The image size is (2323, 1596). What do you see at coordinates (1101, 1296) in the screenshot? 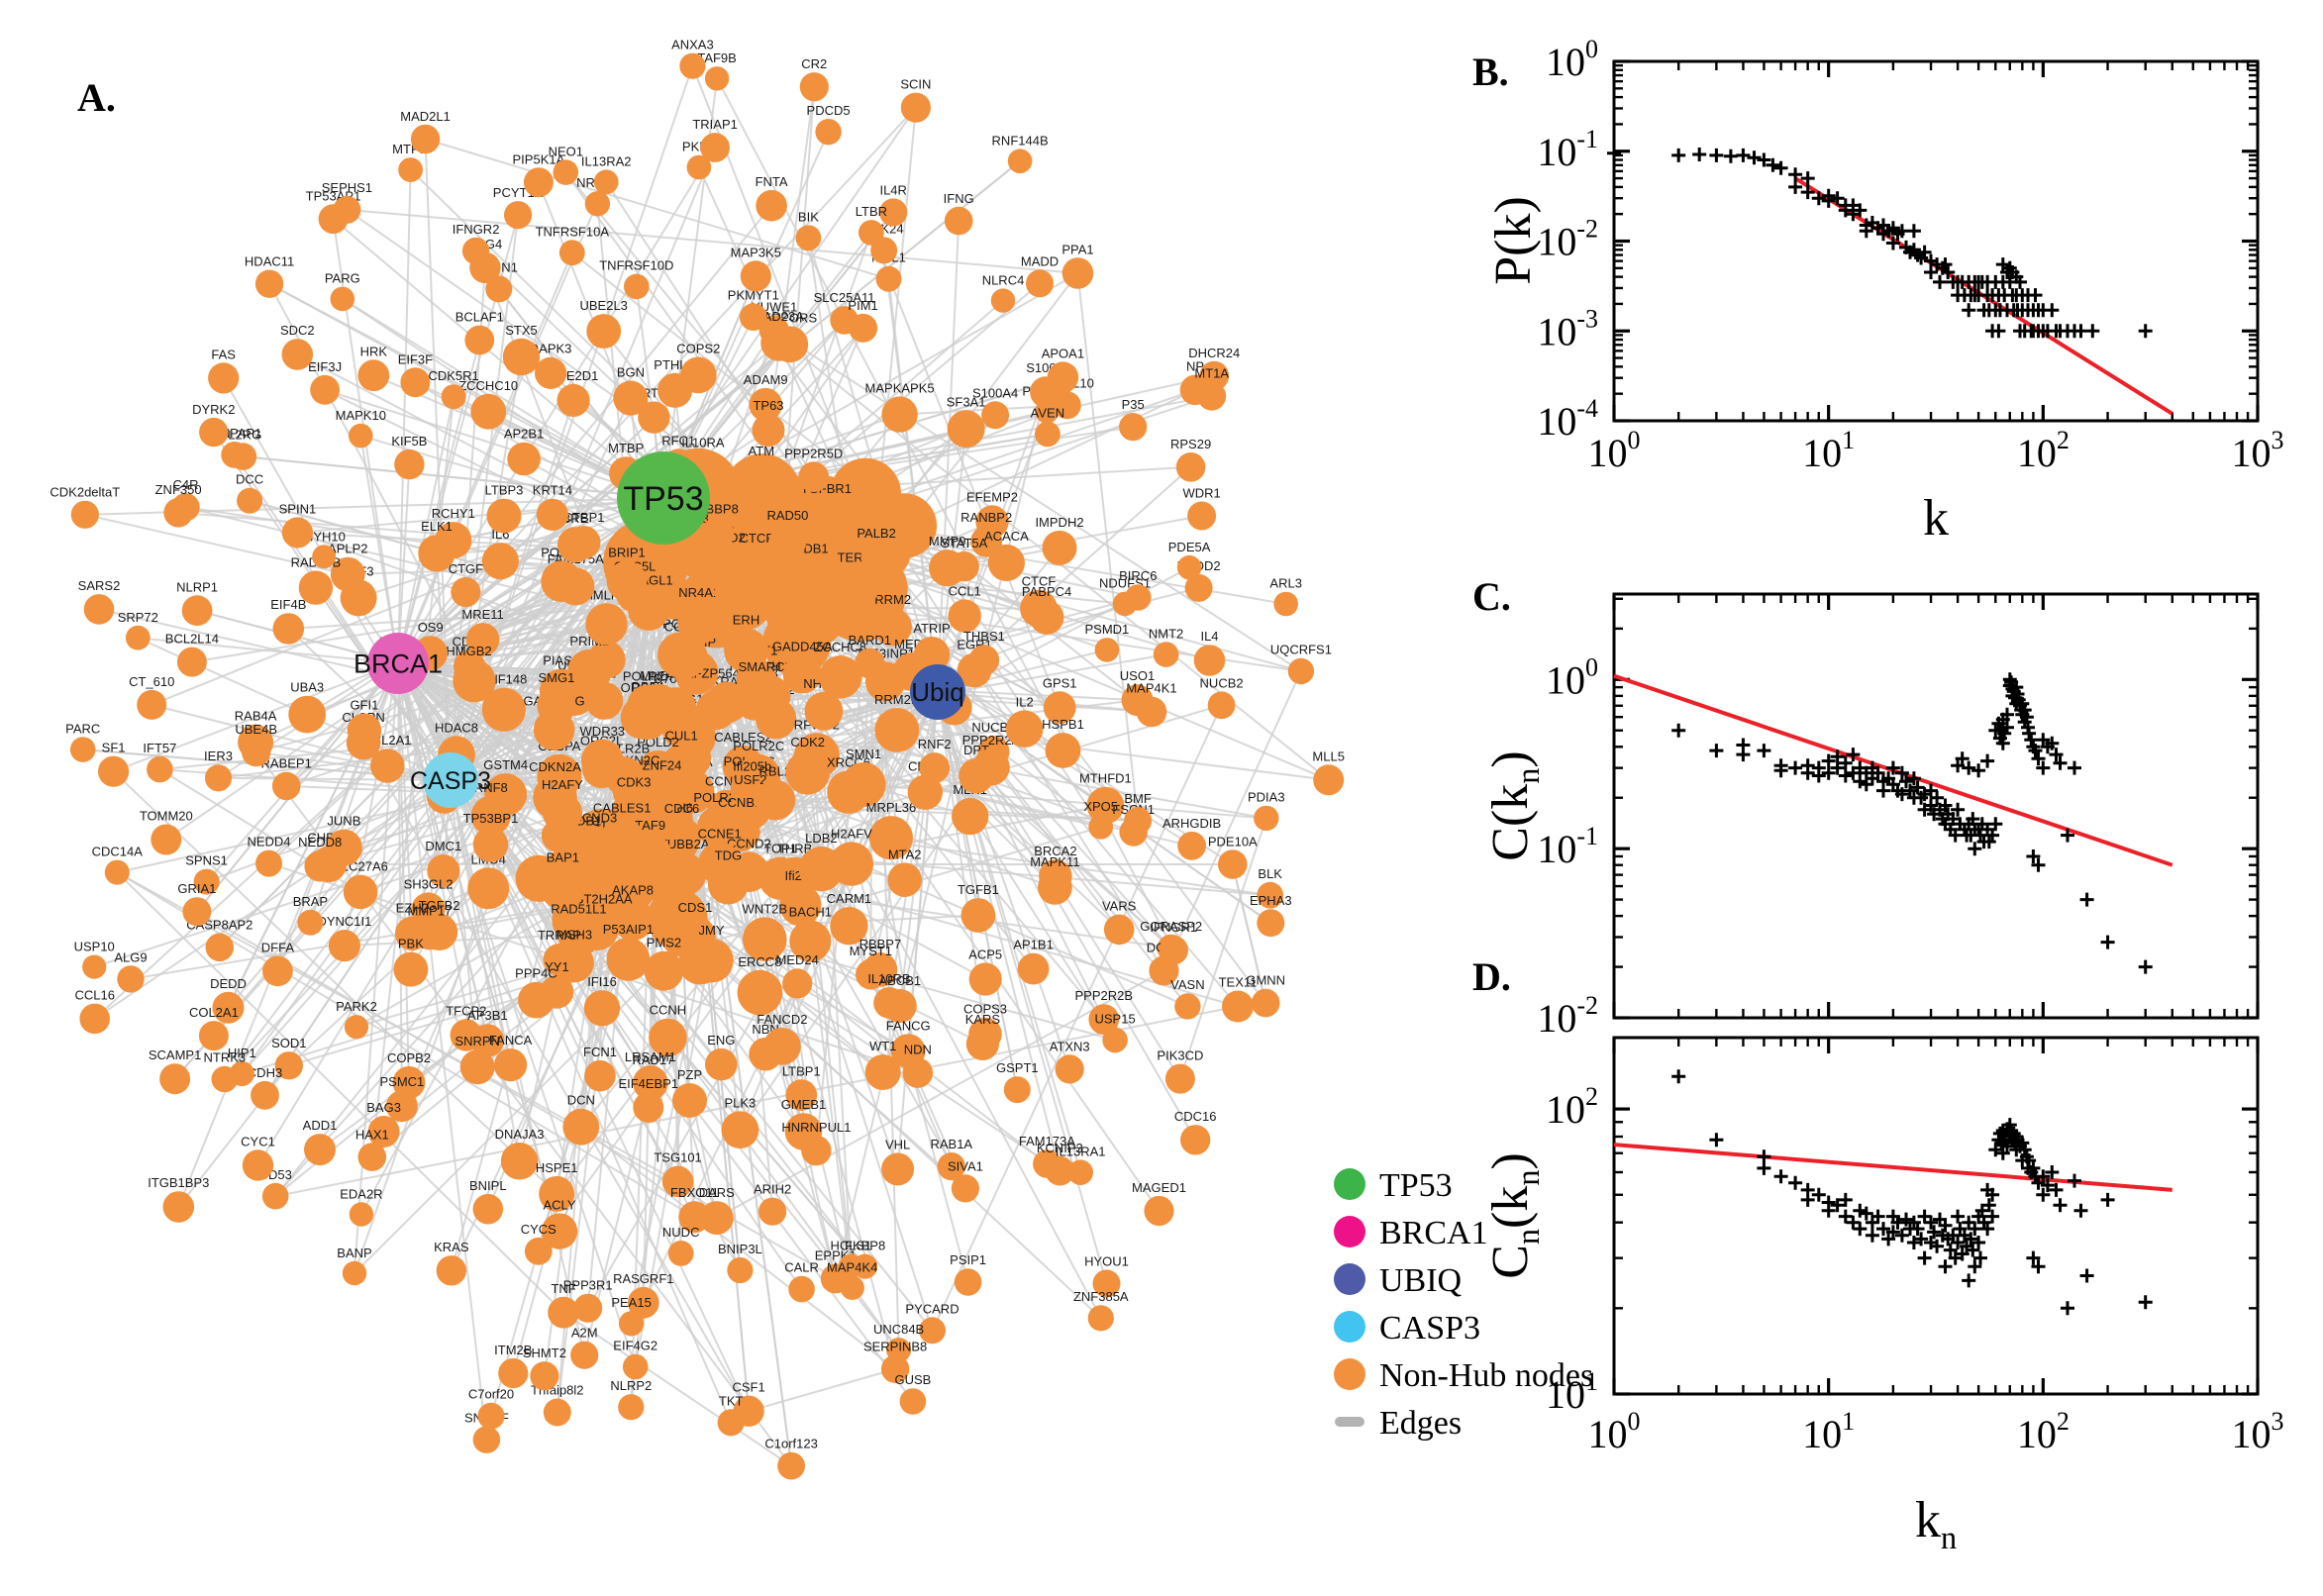
I see `network-node-label: ZNF385A` at bounding box center [1101, 1296].